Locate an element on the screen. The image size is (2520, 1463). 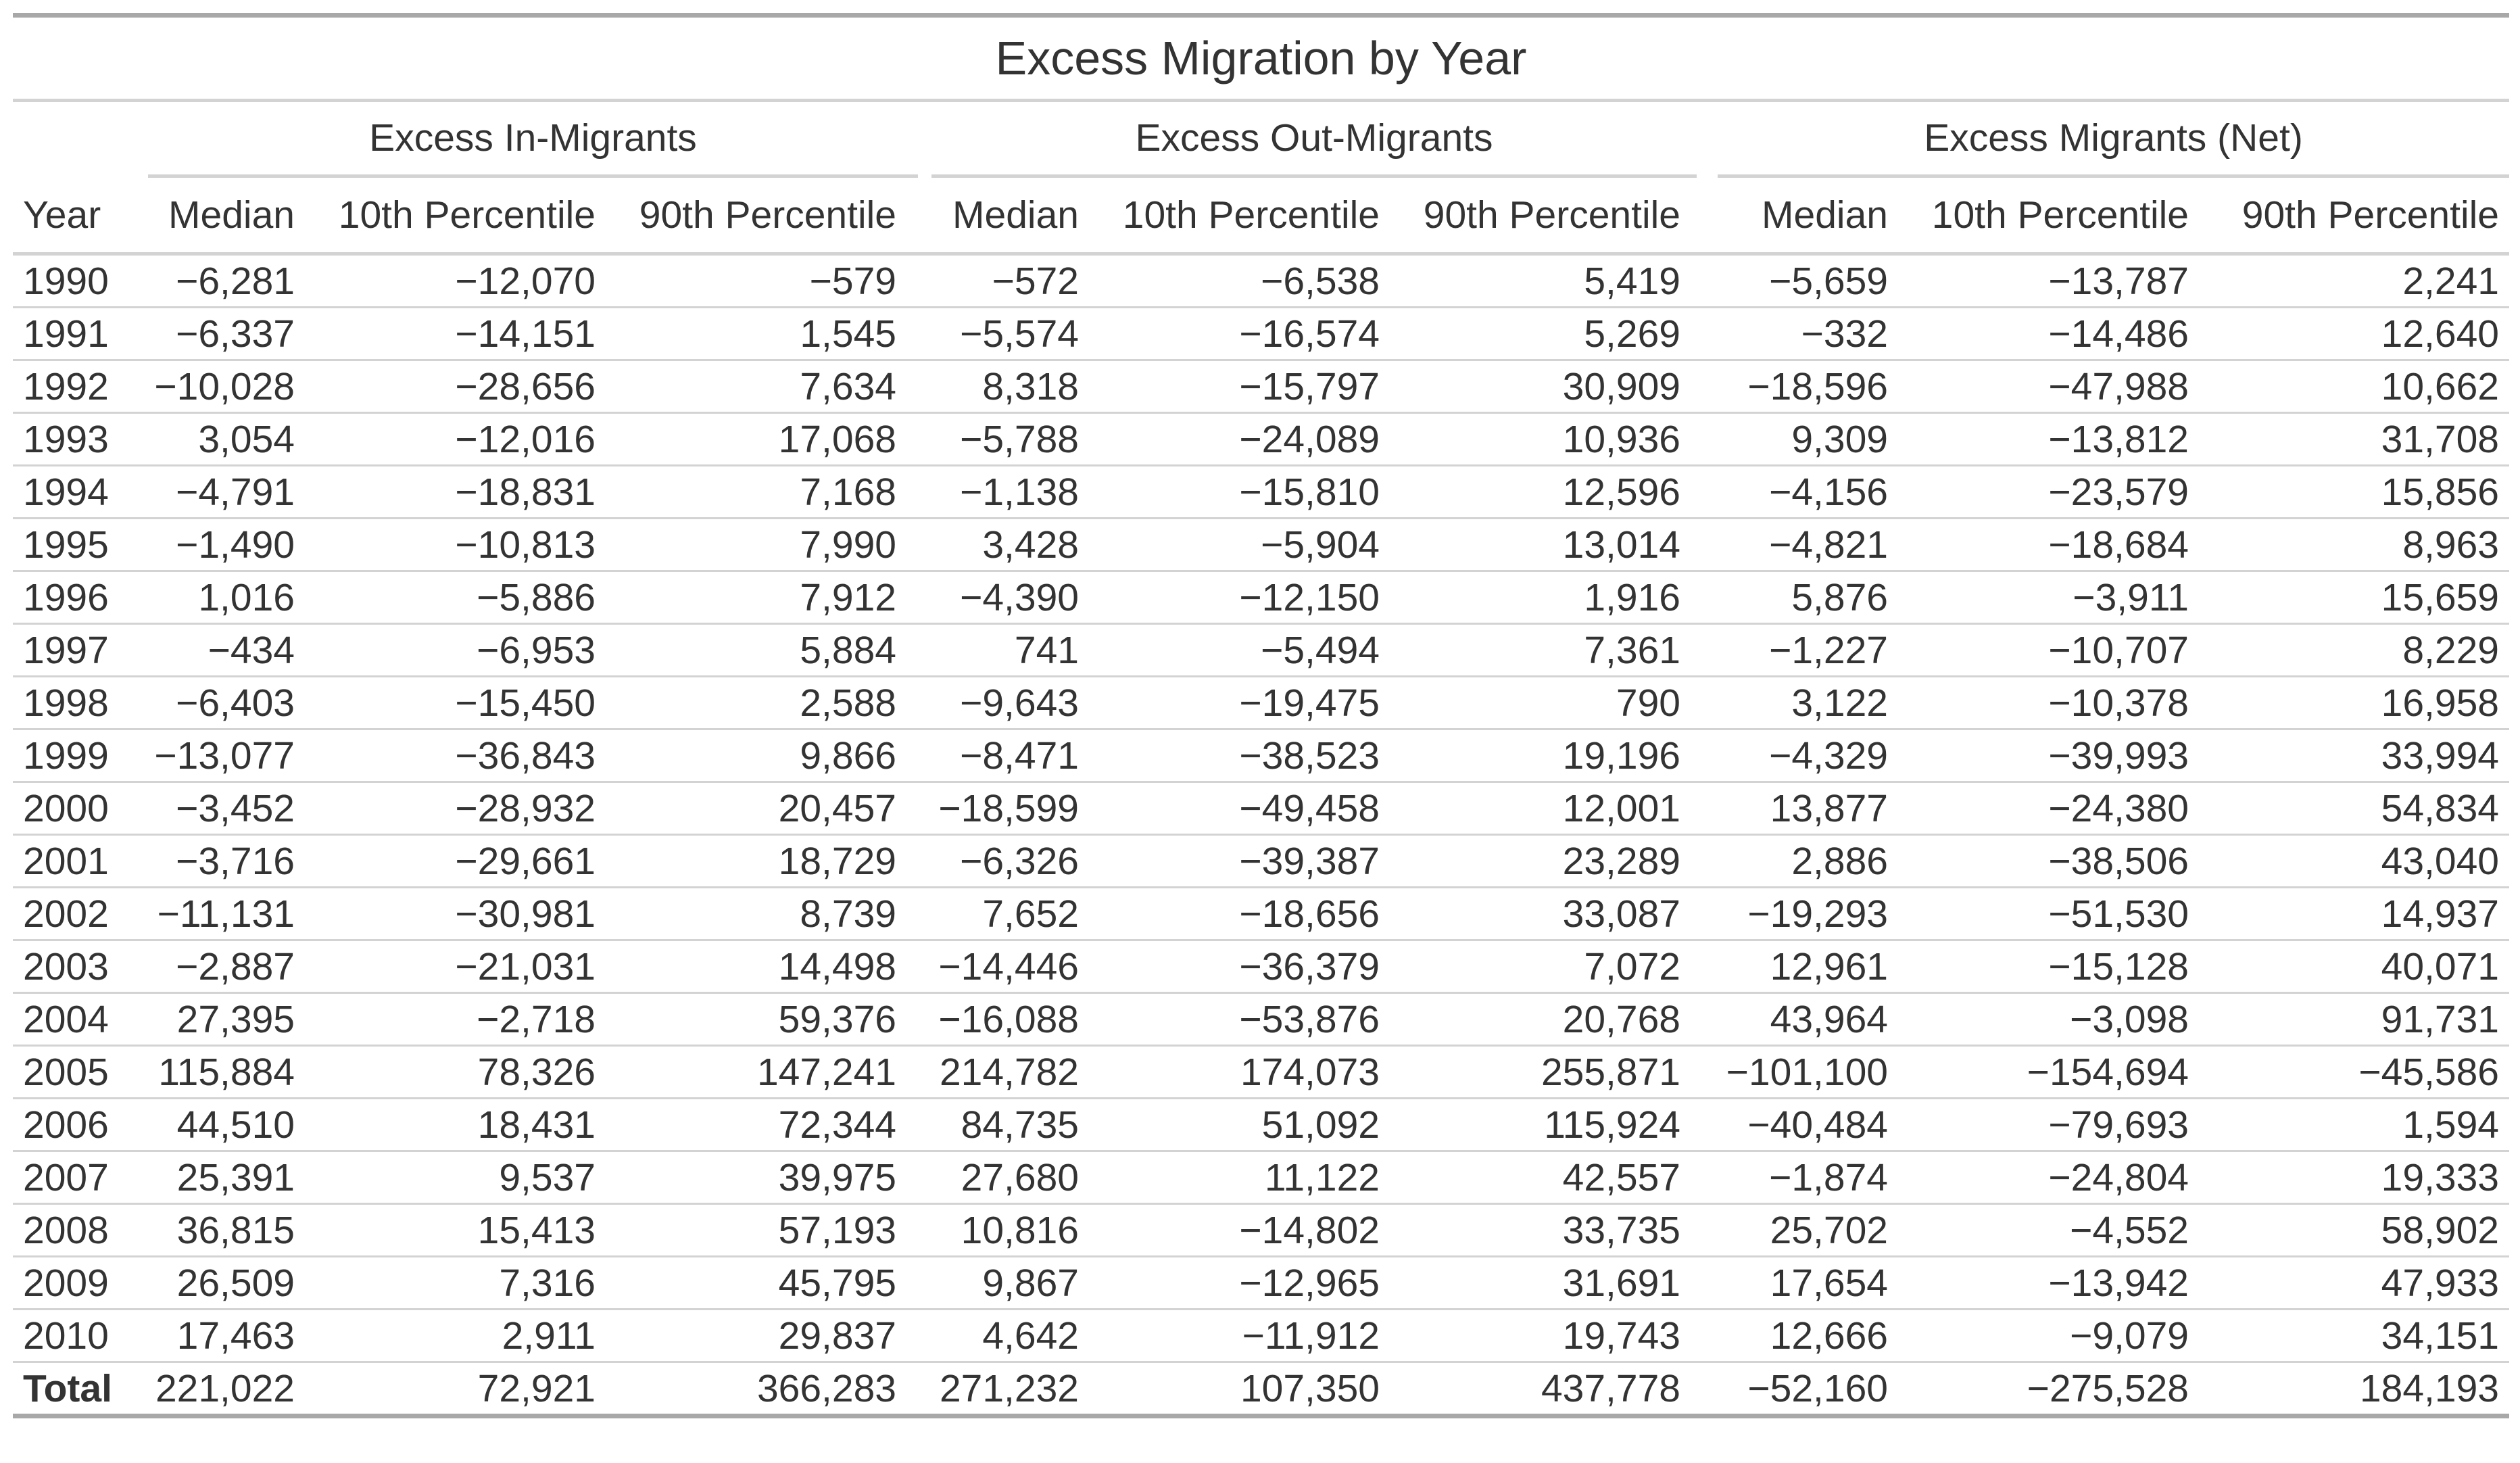
column-header-in-p10: 10th Percentile is located at coordinates (455, 217).